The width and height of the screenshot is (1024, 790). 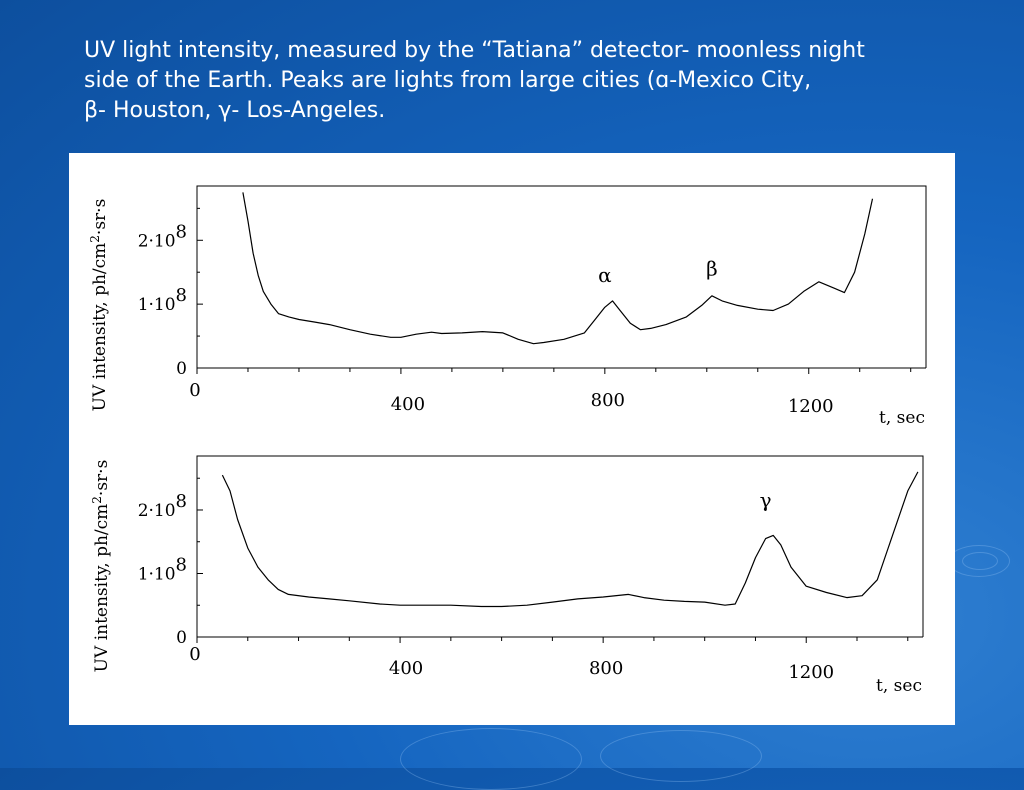 What do you see at coordinates (605, 275) in the screenshot?
I see `peak-annotation: α` at bounding box center [605, 275].